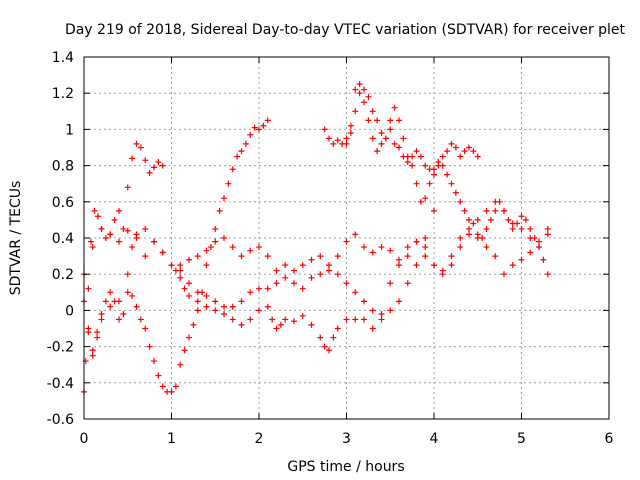  I want to click on x-tick-label: 3, so click(346, 439).